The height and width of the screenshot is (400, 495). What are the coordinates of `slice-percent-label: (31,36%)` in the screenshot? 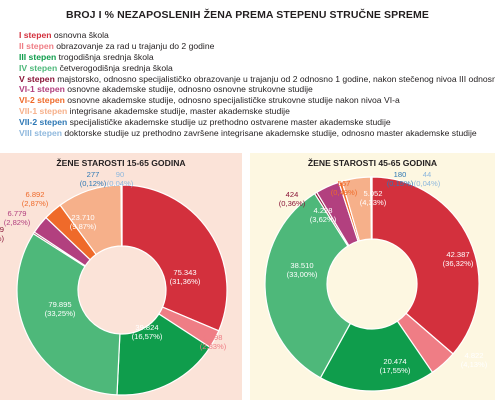 It's located at (185, 281).